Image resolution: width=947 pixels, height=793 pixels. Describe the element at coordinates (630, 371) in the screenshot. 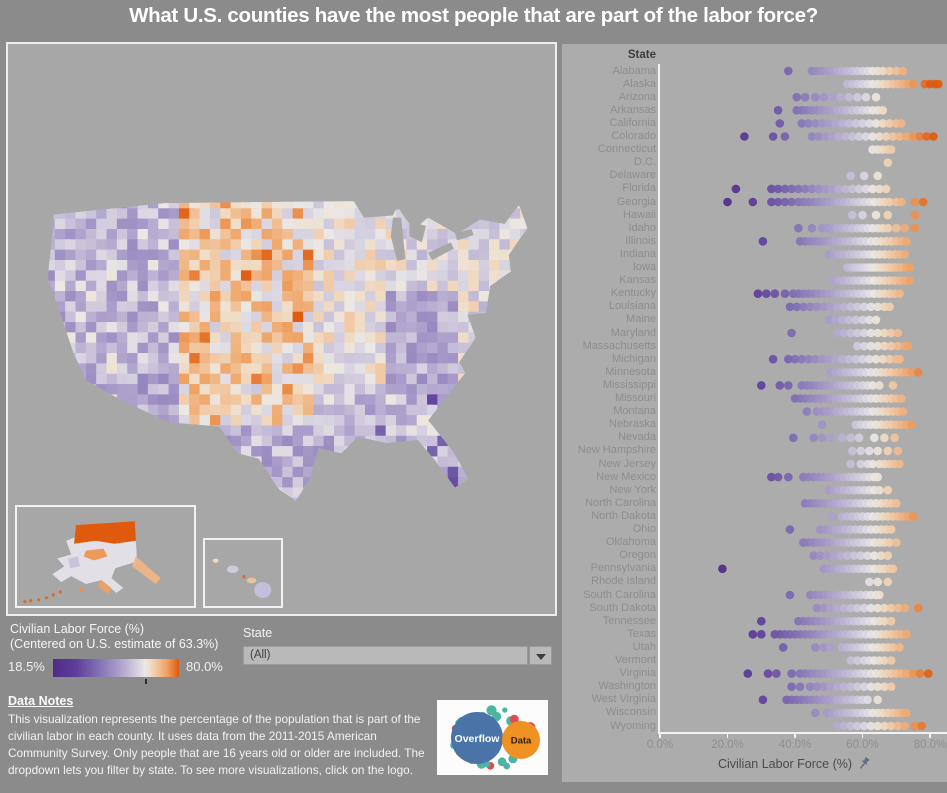

I see `state-label: Minnesota` at that location.